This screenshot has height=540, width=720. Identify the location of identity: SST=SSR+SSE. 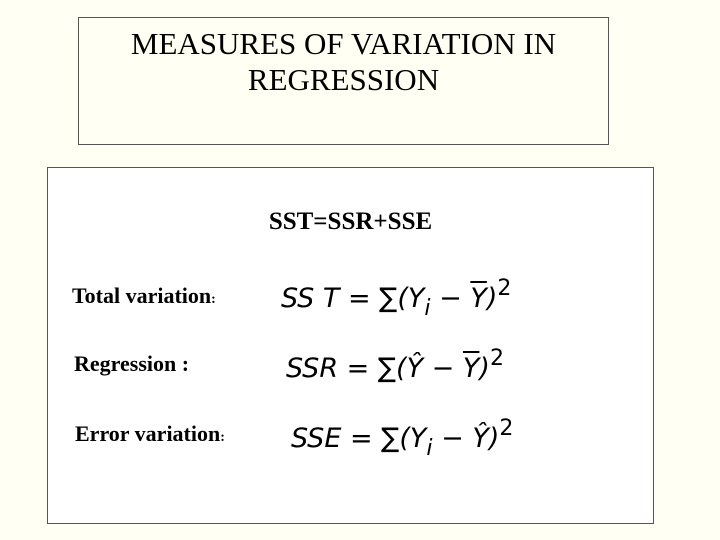
(350, 221).